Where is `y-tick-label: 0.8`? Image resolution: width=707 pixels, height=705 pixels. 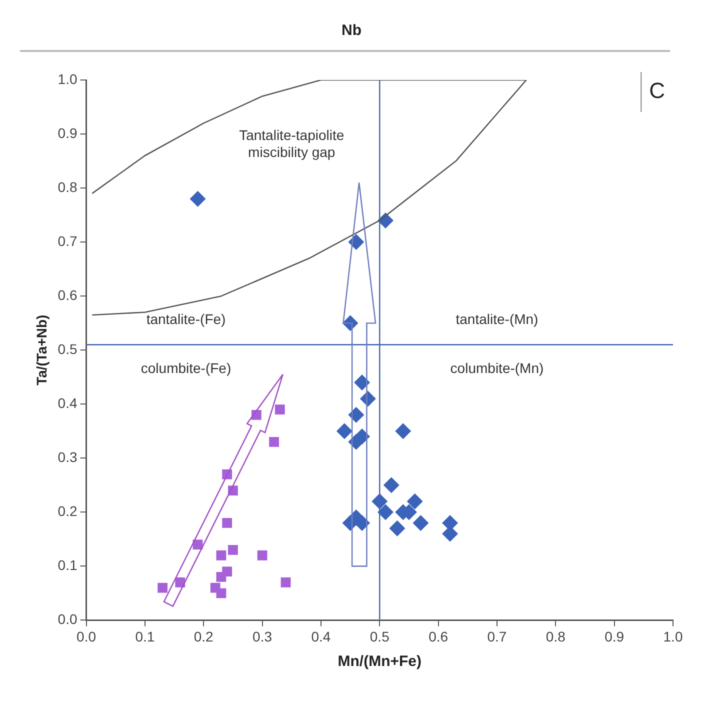 y-tick-label: 0.8 is located at coordinates (68, 186).